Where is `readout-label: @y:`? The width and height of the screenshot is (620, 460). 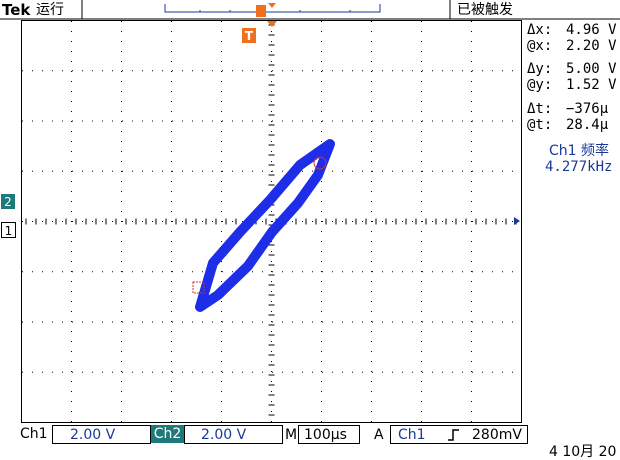
readout-label: @y: is located at coordinates (540, 85).